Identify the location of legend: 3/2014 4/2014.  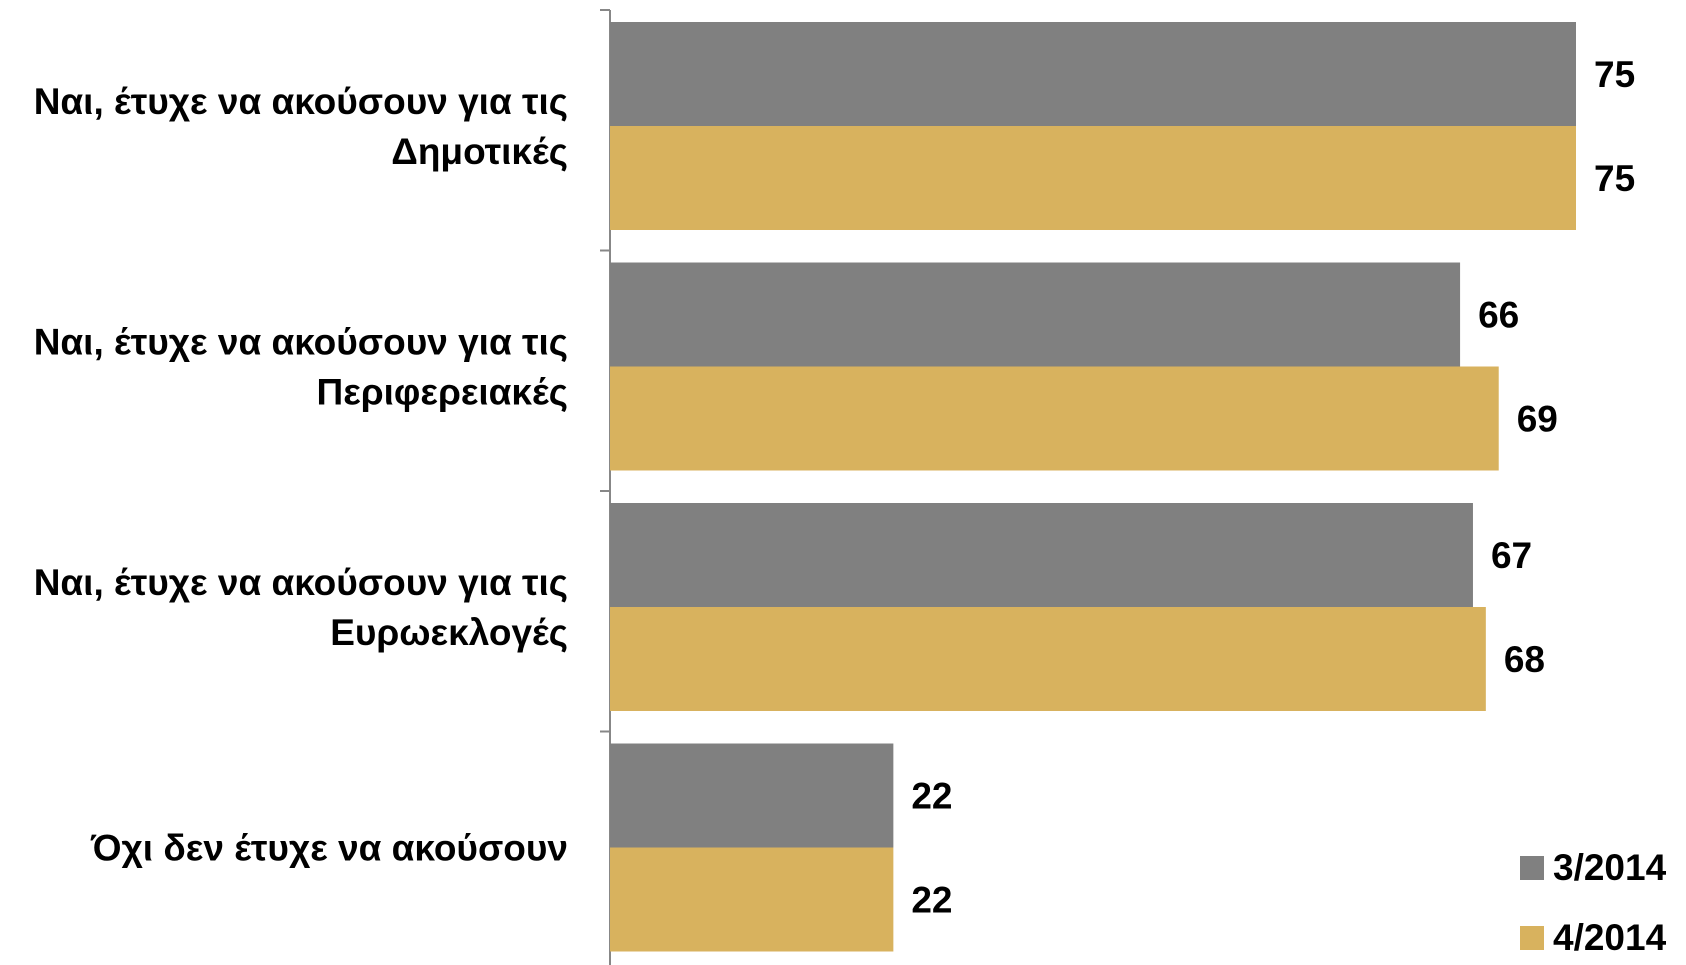
(1593, 902).